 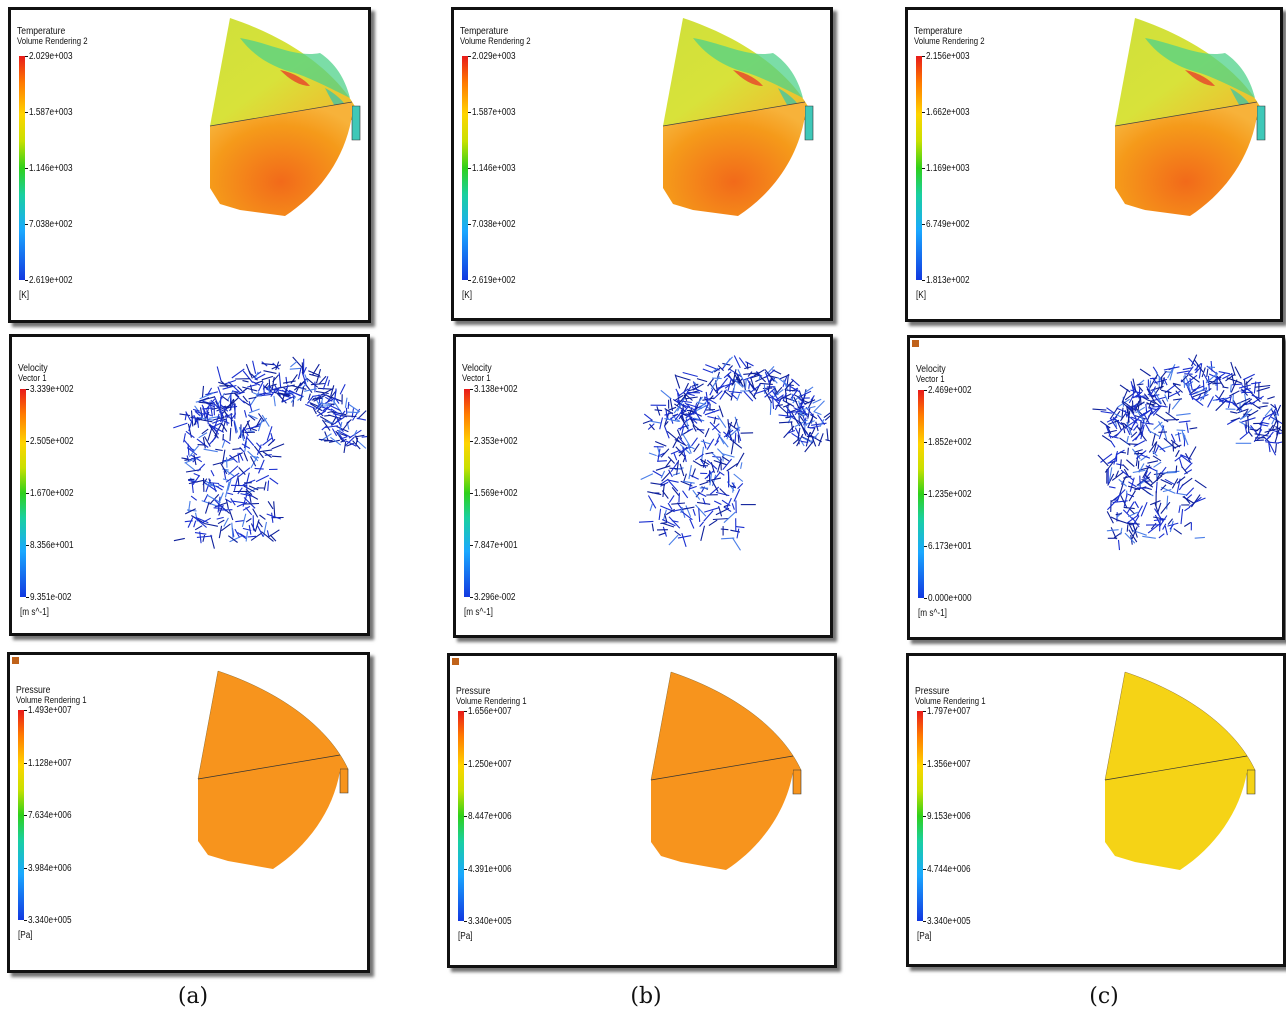 I want to click on legend-tick-label: 7.847e+001, so click(x=496, y=545).